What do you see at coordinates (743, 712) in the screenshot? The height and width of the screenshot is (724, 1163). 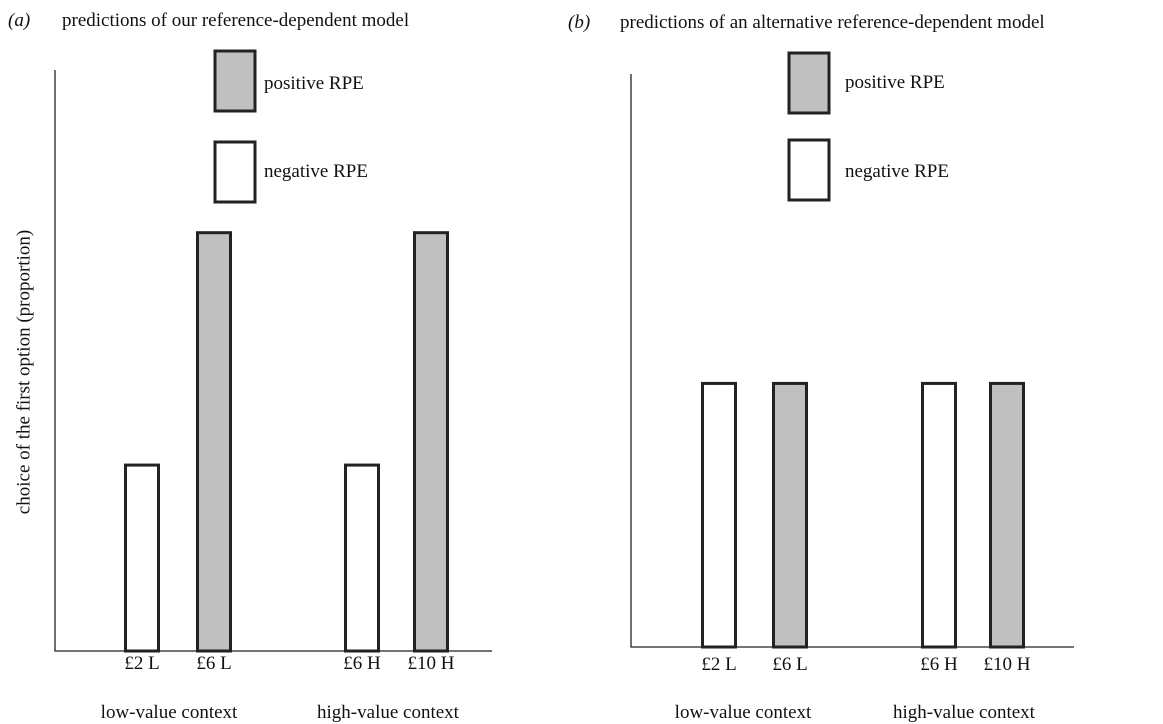 I see `panel-b-group-low: low-value context` at bounding box center [743, 712].